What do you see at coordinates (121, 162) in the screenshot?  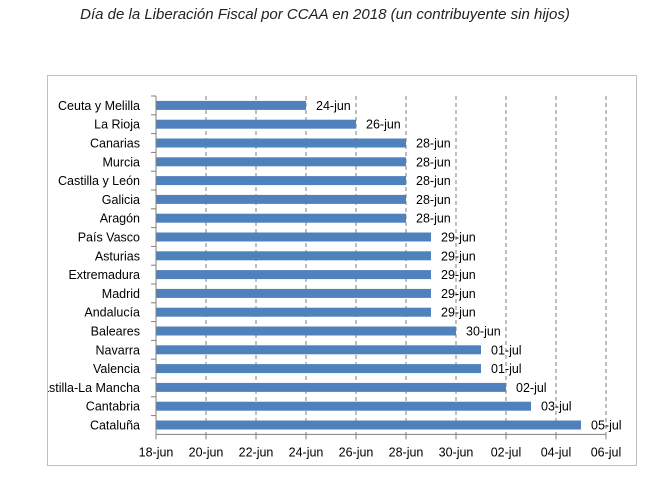 I see `category-label: Murcia` at bounding box center [121, 162].